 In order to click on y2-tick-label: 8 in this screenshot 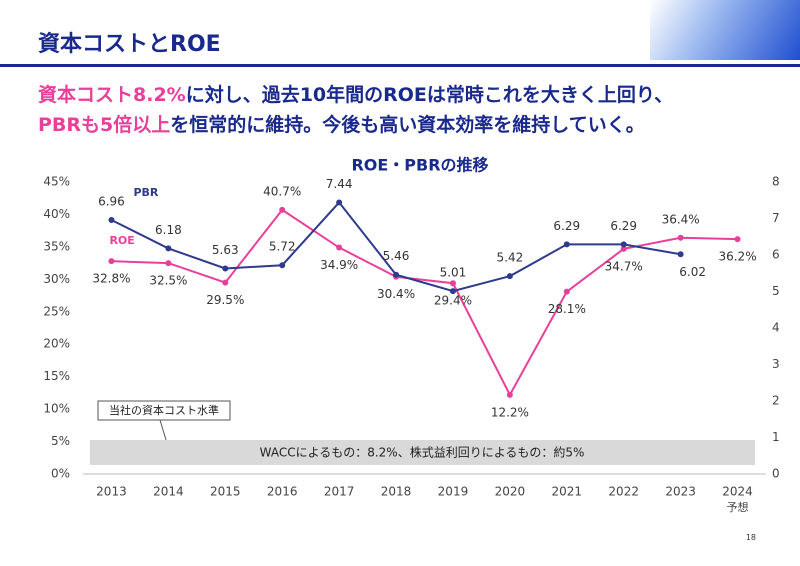, I will do `click(776, 182)`.